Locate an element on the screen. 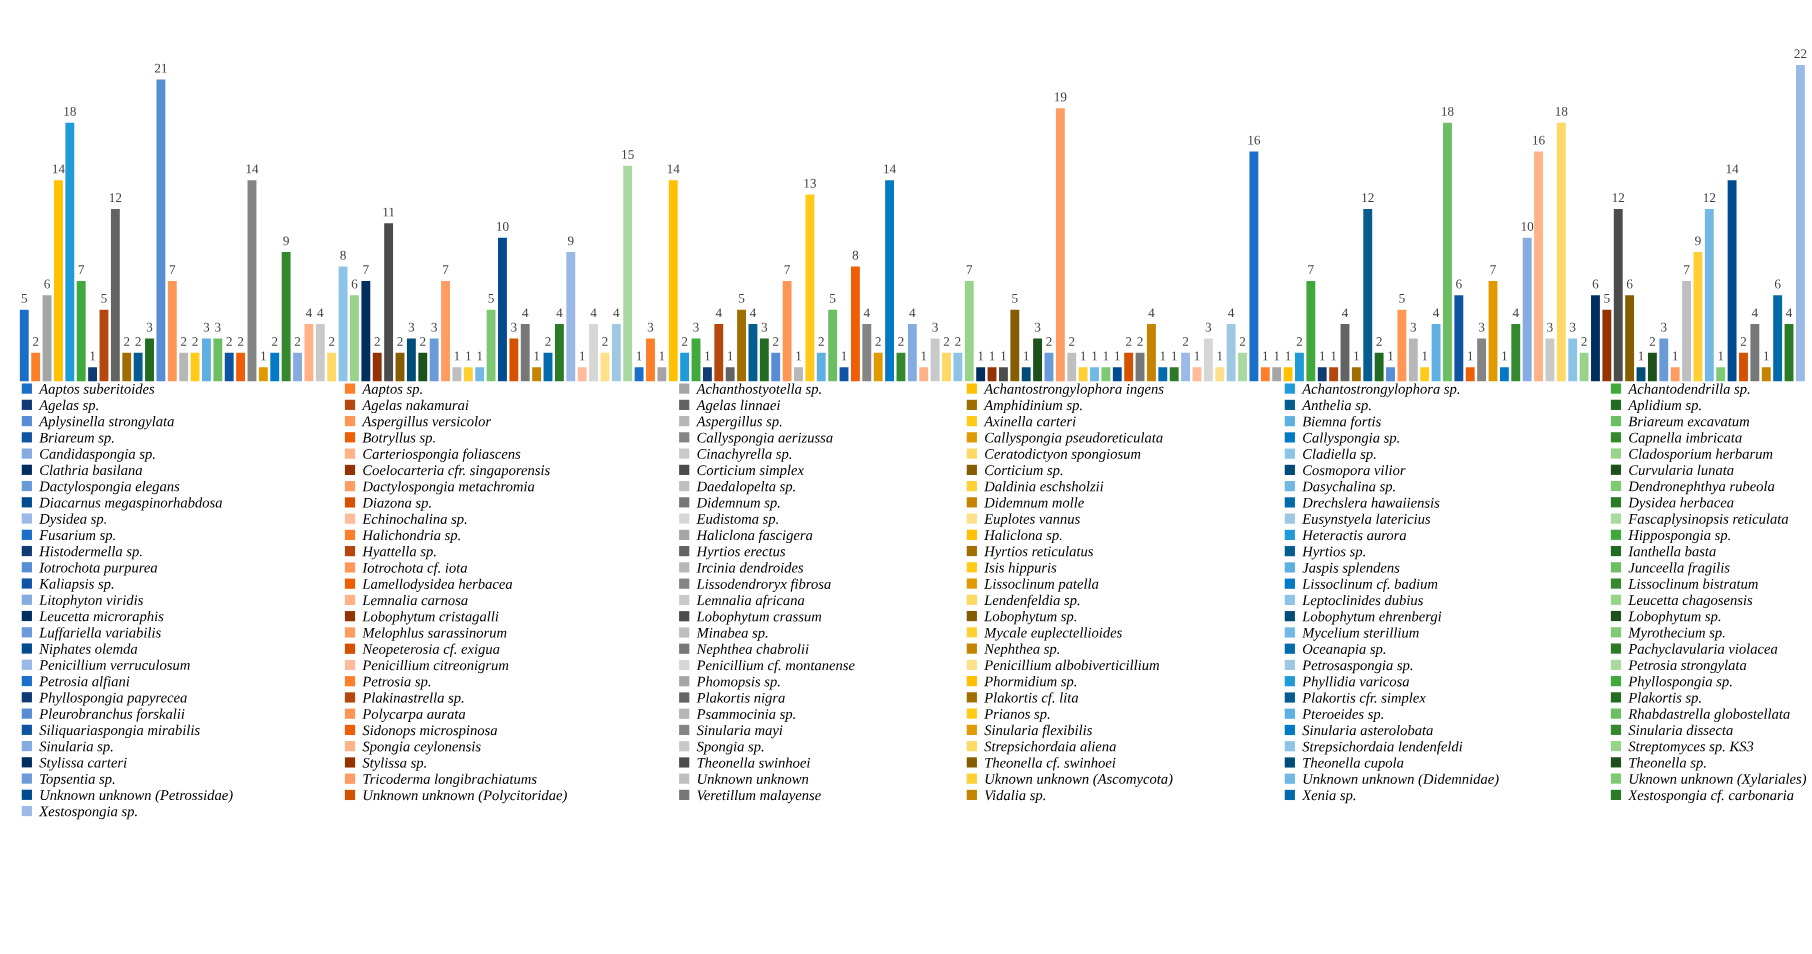 The width and height of the screenshot is (1812, 954). legend-label: Curvularia lunata is located at coordinates (1681, 470).